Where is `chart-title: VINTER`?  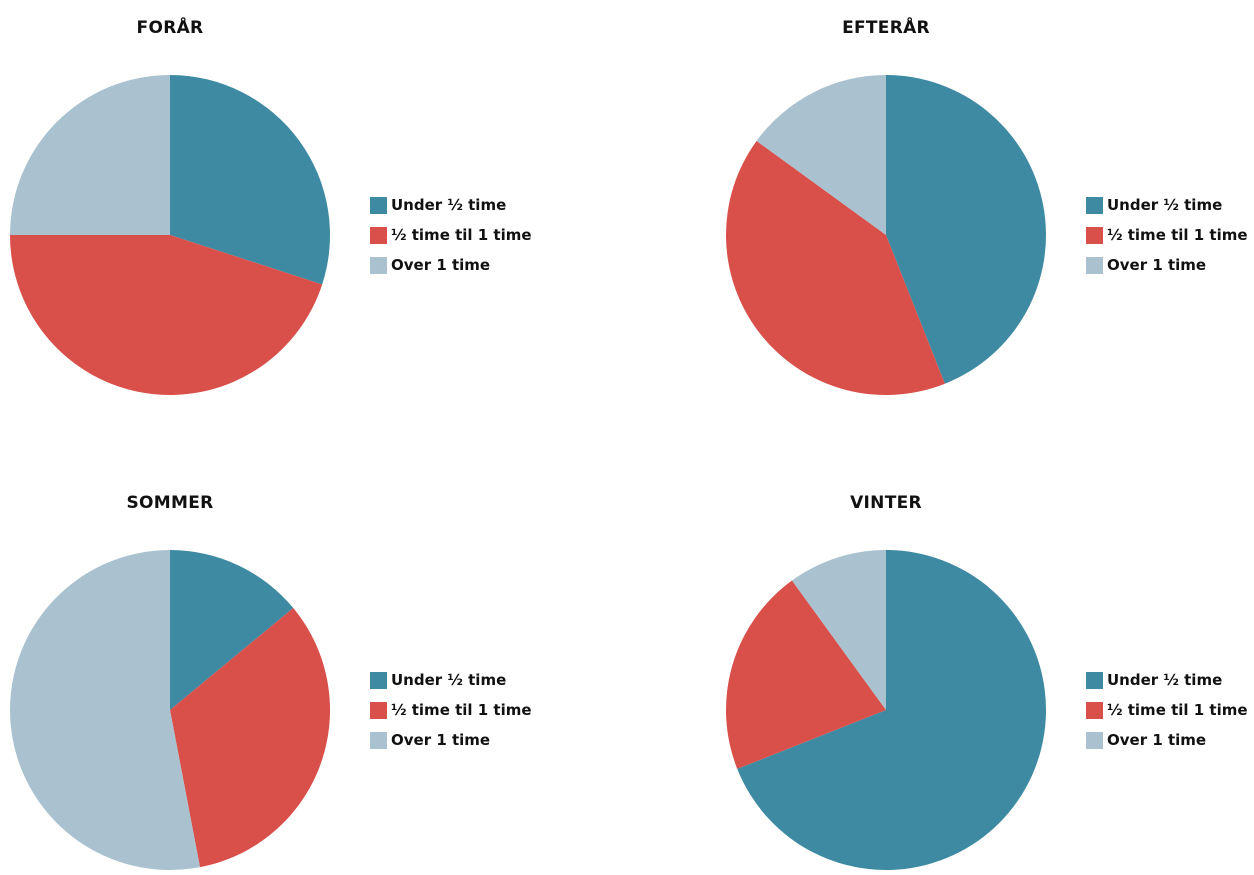 chart-title: VINTER is located at coordinates (886, 503).